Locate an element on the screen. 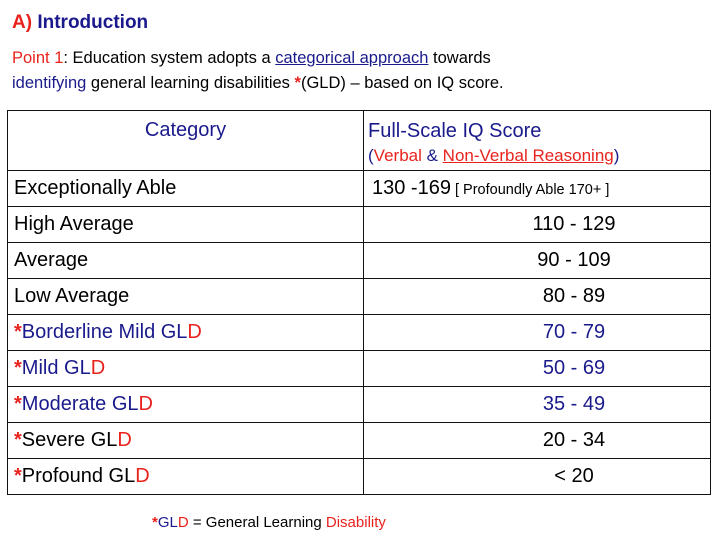 Image resolution: width=728 pixels, height=546 pixels. category-cell: Low Average is located at coordinates (185, 296).